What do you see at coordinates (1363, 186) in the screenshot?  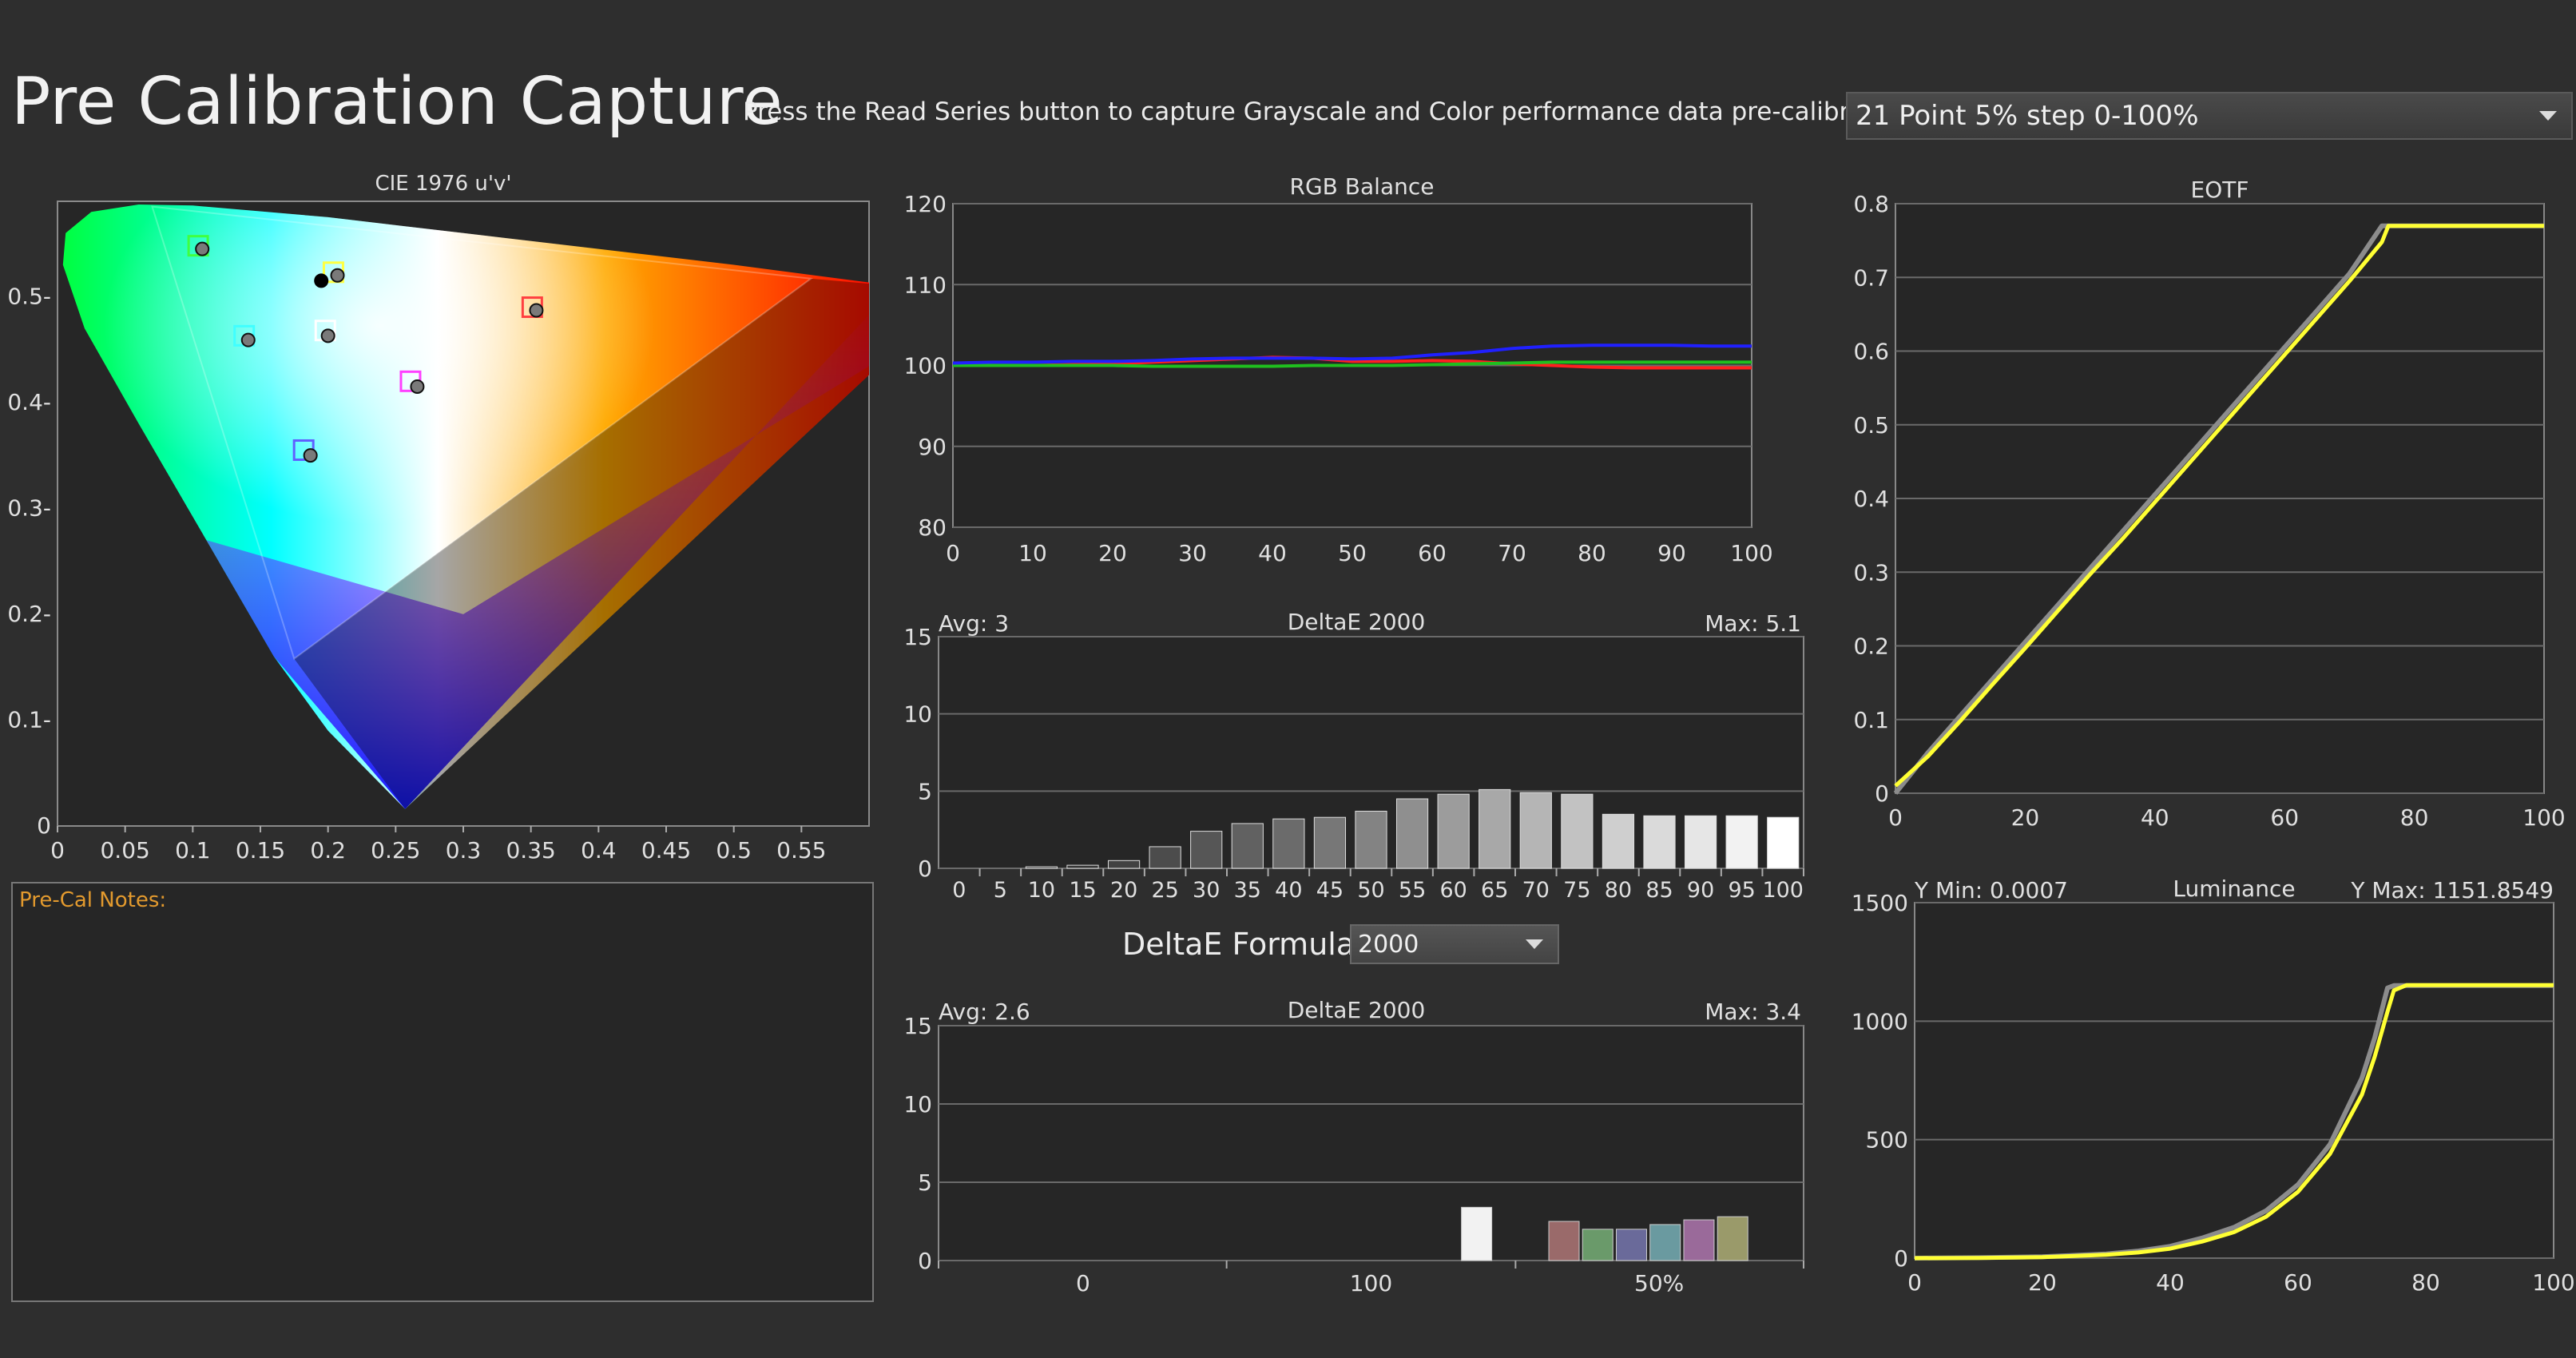 I see `rgb-title: RGB Balance` at bounding box center [1363, 186].